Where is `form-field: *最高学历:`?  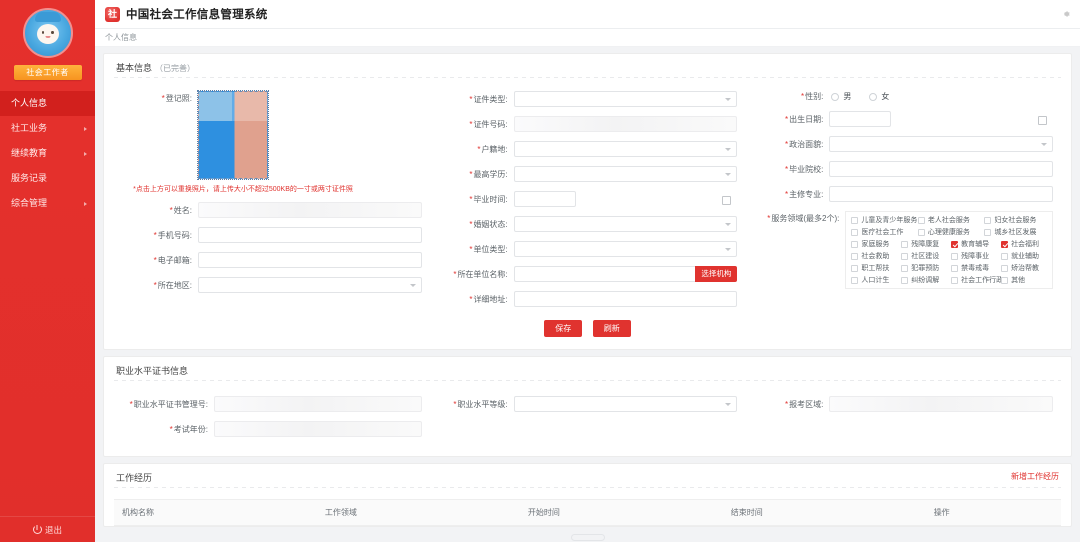
form-field: *最高学历: is located at coordinates (588, 174).